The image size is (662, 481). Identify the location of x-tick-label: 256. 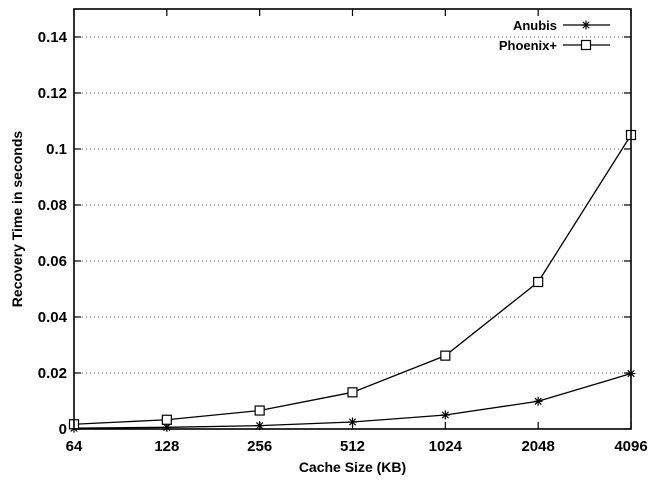
(259, 446).